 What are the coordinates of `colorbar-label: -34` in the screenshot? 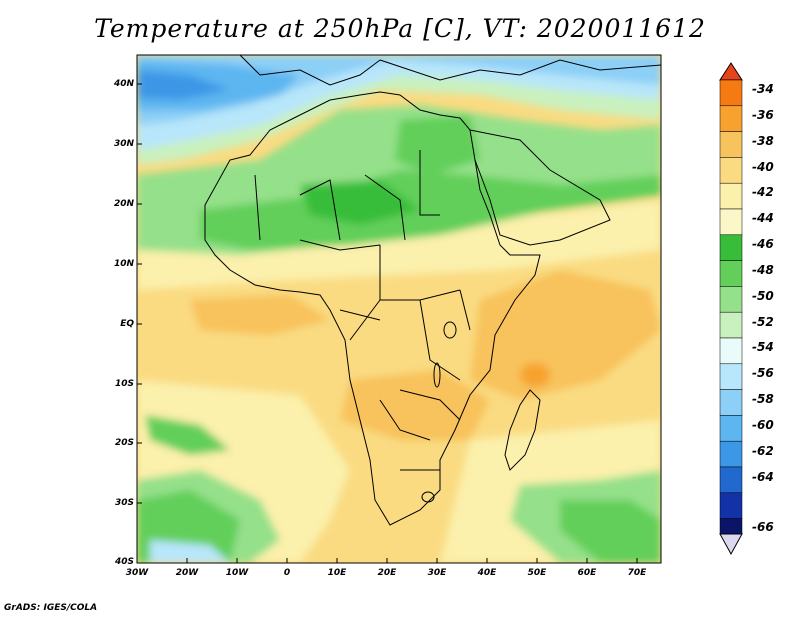 It's located at (763, 89).